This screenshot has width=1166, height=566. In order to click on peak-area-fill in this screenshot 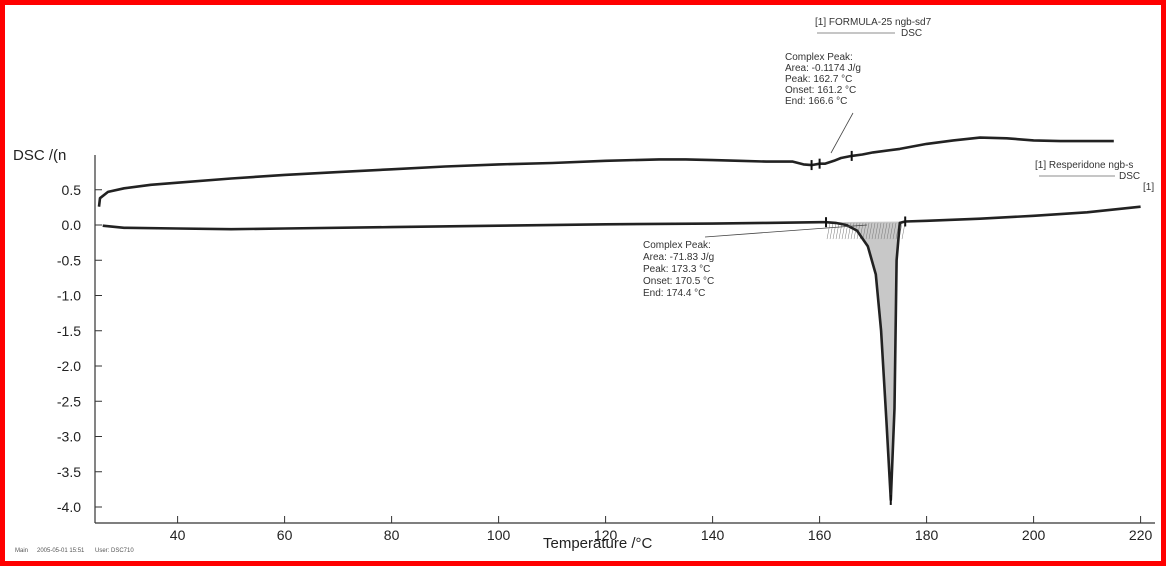, I will do `click(866, 360)`.